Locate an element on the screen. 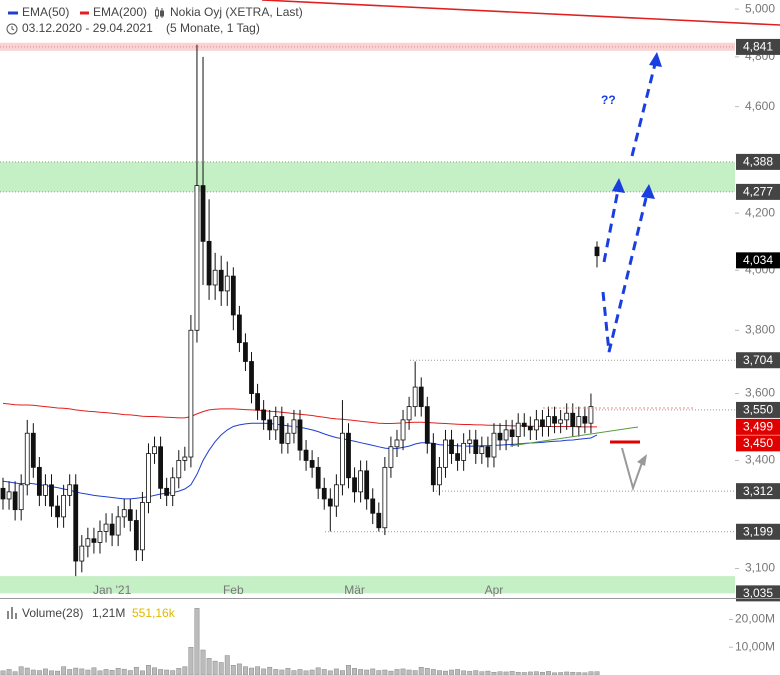 This screenshot has width=780, height=675. blue-arrowhead is located at coordinates (618, 185).